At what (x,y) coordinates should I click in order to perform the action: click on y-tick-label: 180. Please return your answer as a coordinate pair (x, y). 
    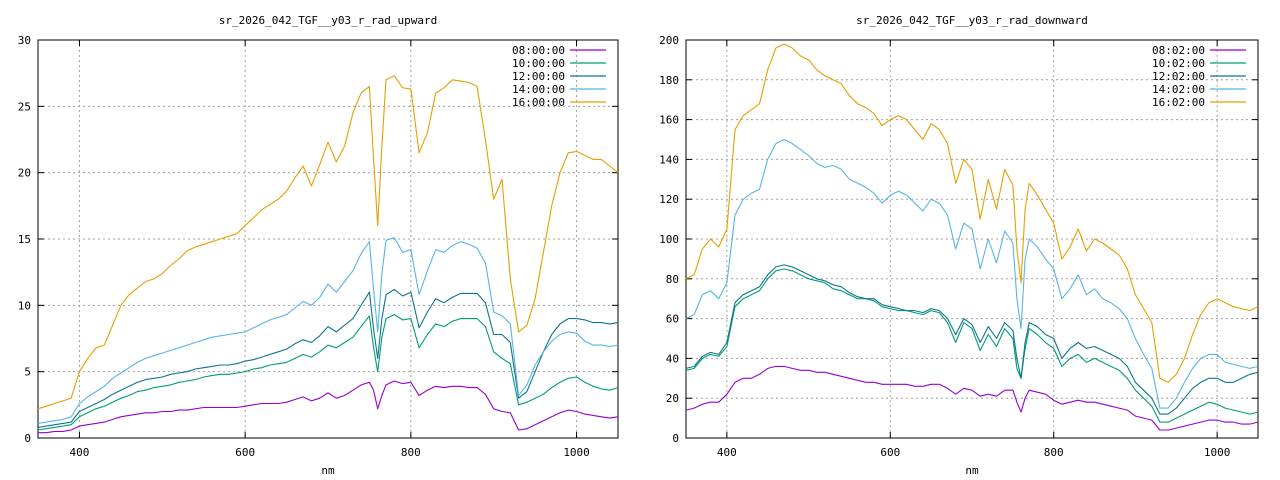
    Looking at the image, I should click on (669, 80).